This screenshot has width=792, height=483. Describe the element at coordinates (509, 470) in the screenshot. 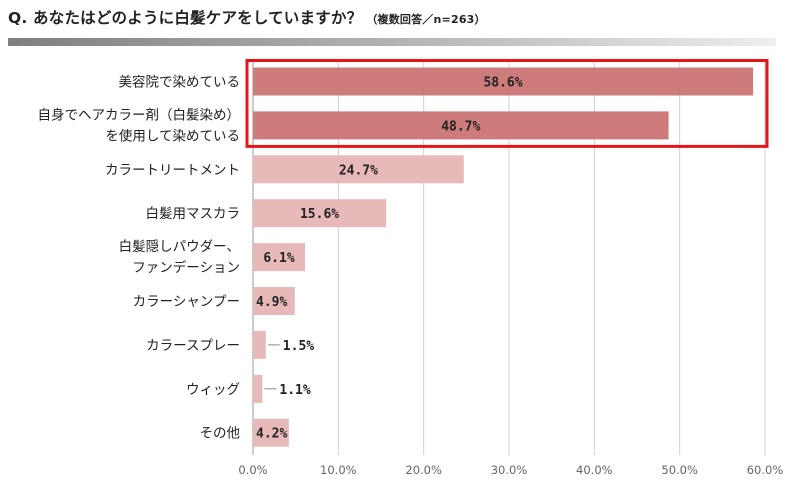

I see `x-tick-label: 30.0%` at that location.